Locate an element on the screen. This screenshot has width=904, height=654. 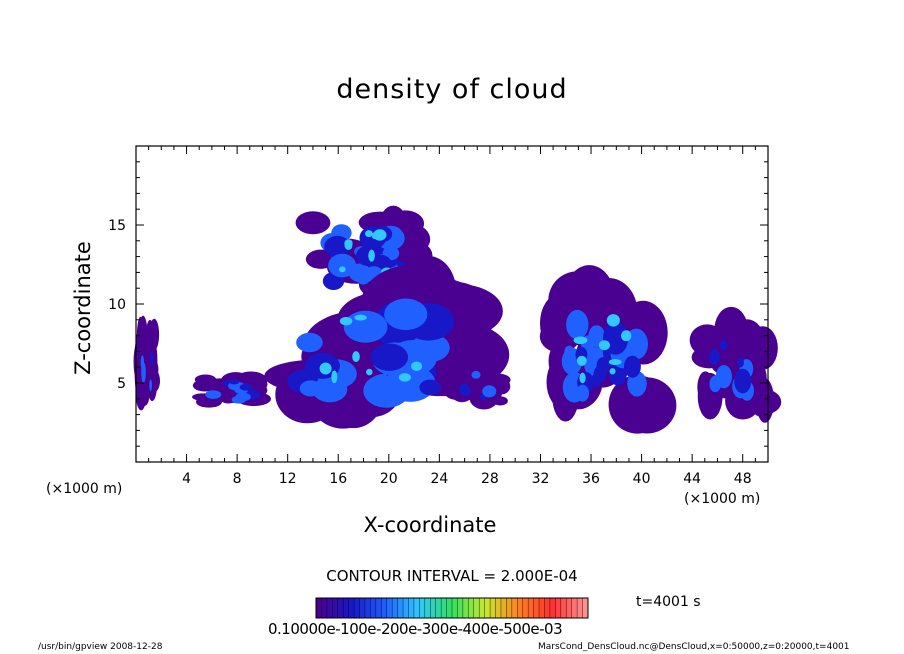
x-tick-label: 40 is located at coordinates (642, 479).